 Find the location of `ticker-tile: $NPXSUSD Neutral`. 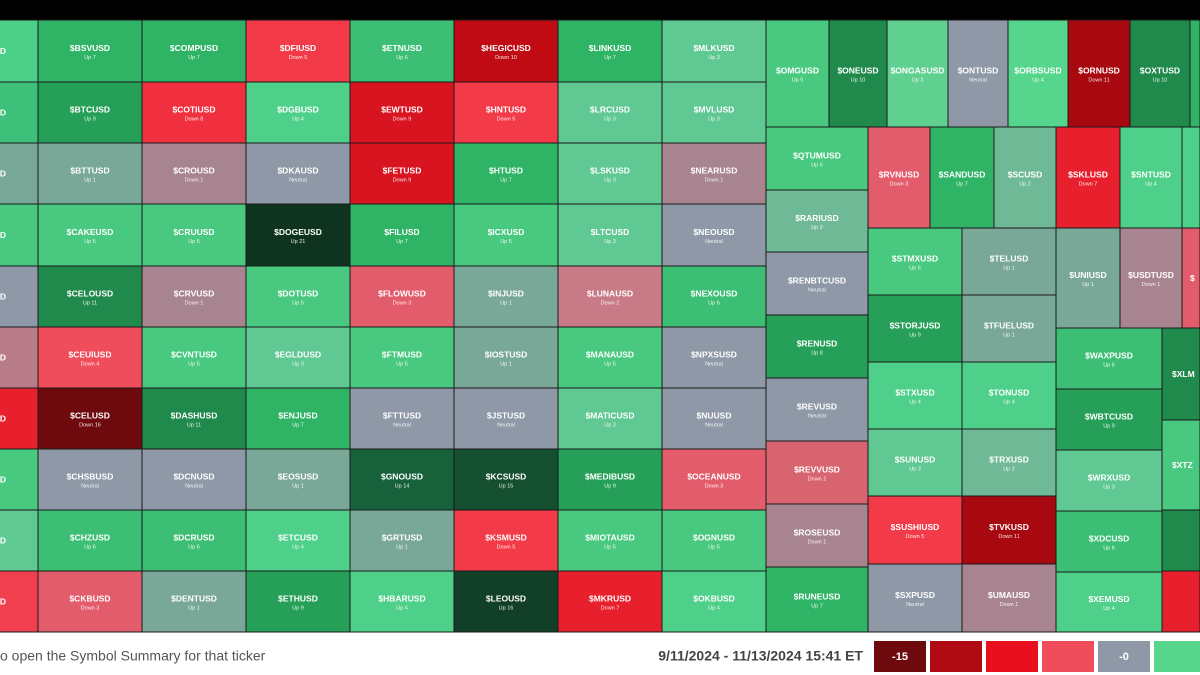

ticker-tile: $NPXSUSD Neutral is located at coordinates (714, 357).